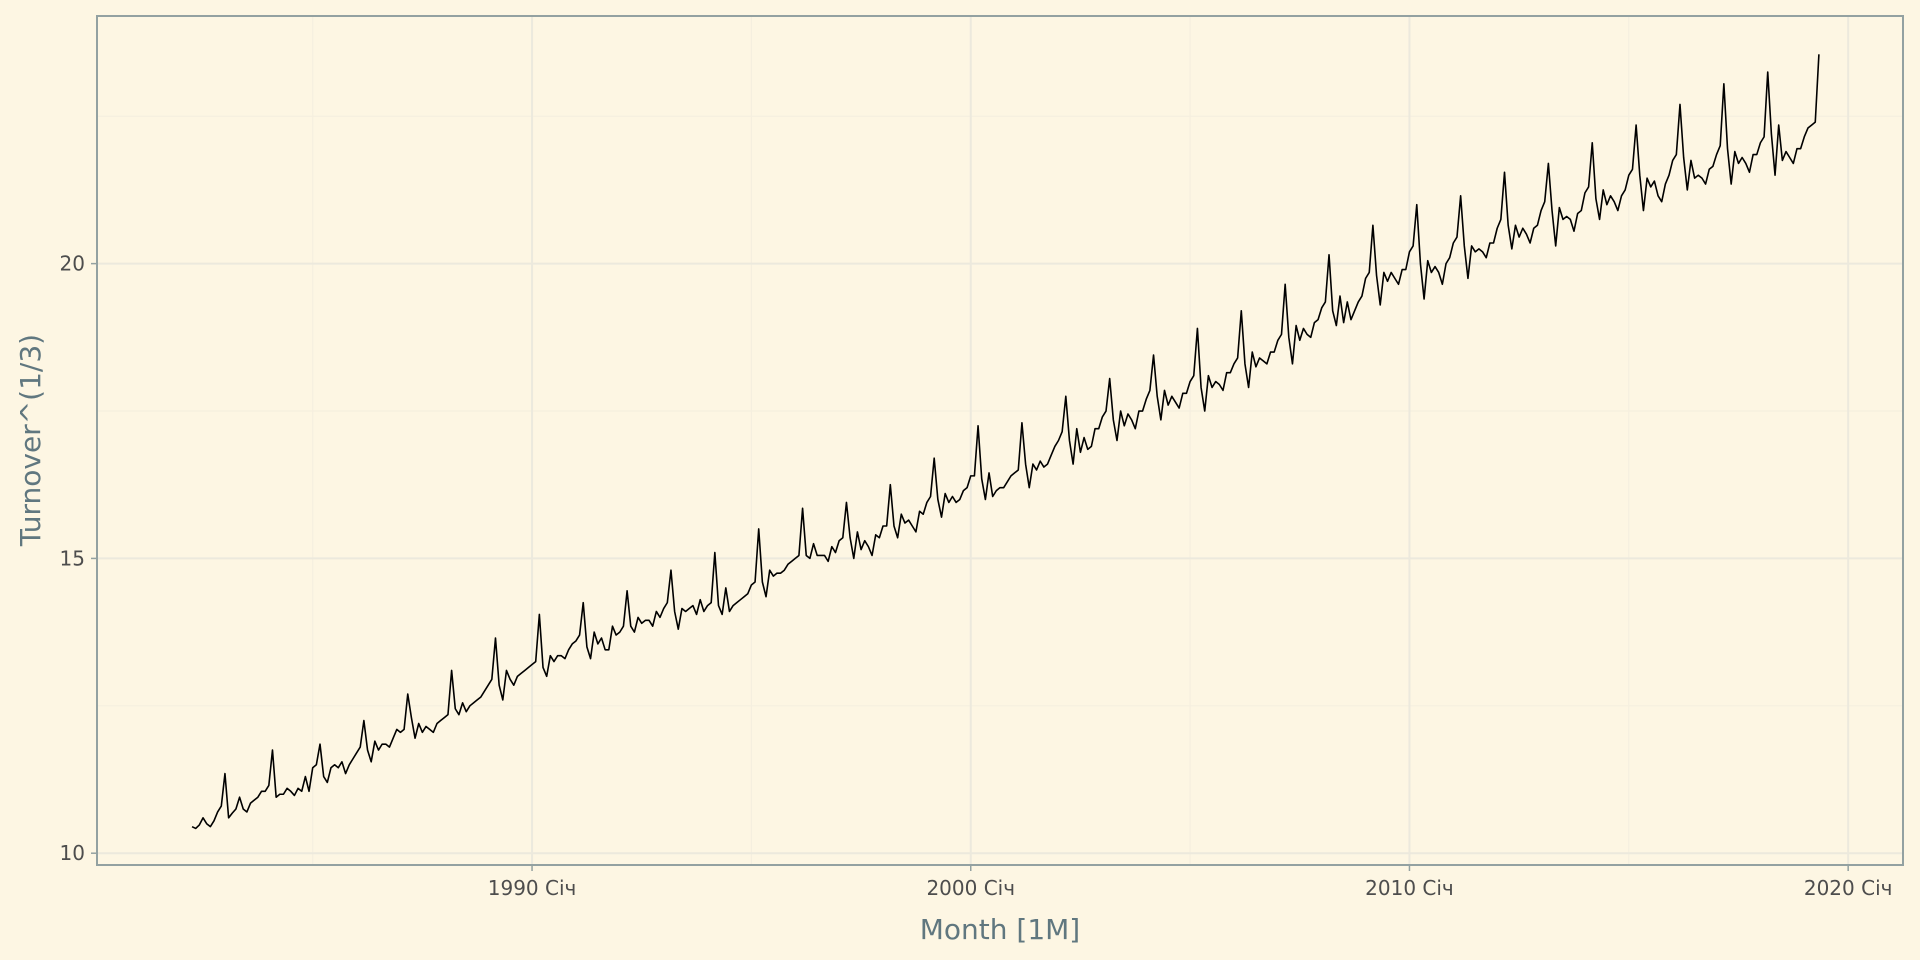 This screenshot has width=1920, height=960. I want to click on y-axis-title: Turnover^(1/3), so click(30, 440).